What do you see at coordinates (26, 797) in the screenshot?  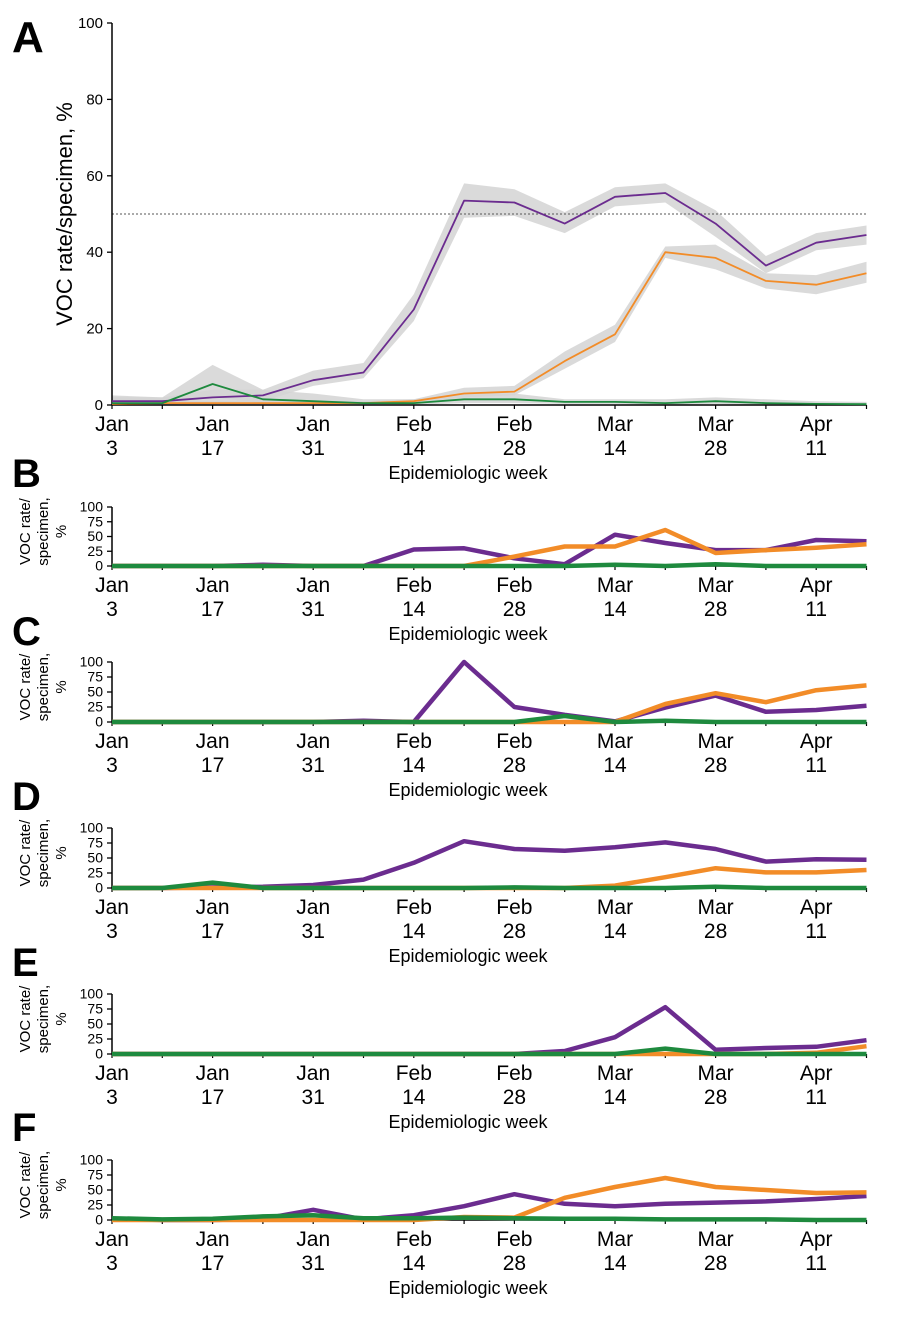 I see `panel-letter-d: D` at bounding box center [26, 797].